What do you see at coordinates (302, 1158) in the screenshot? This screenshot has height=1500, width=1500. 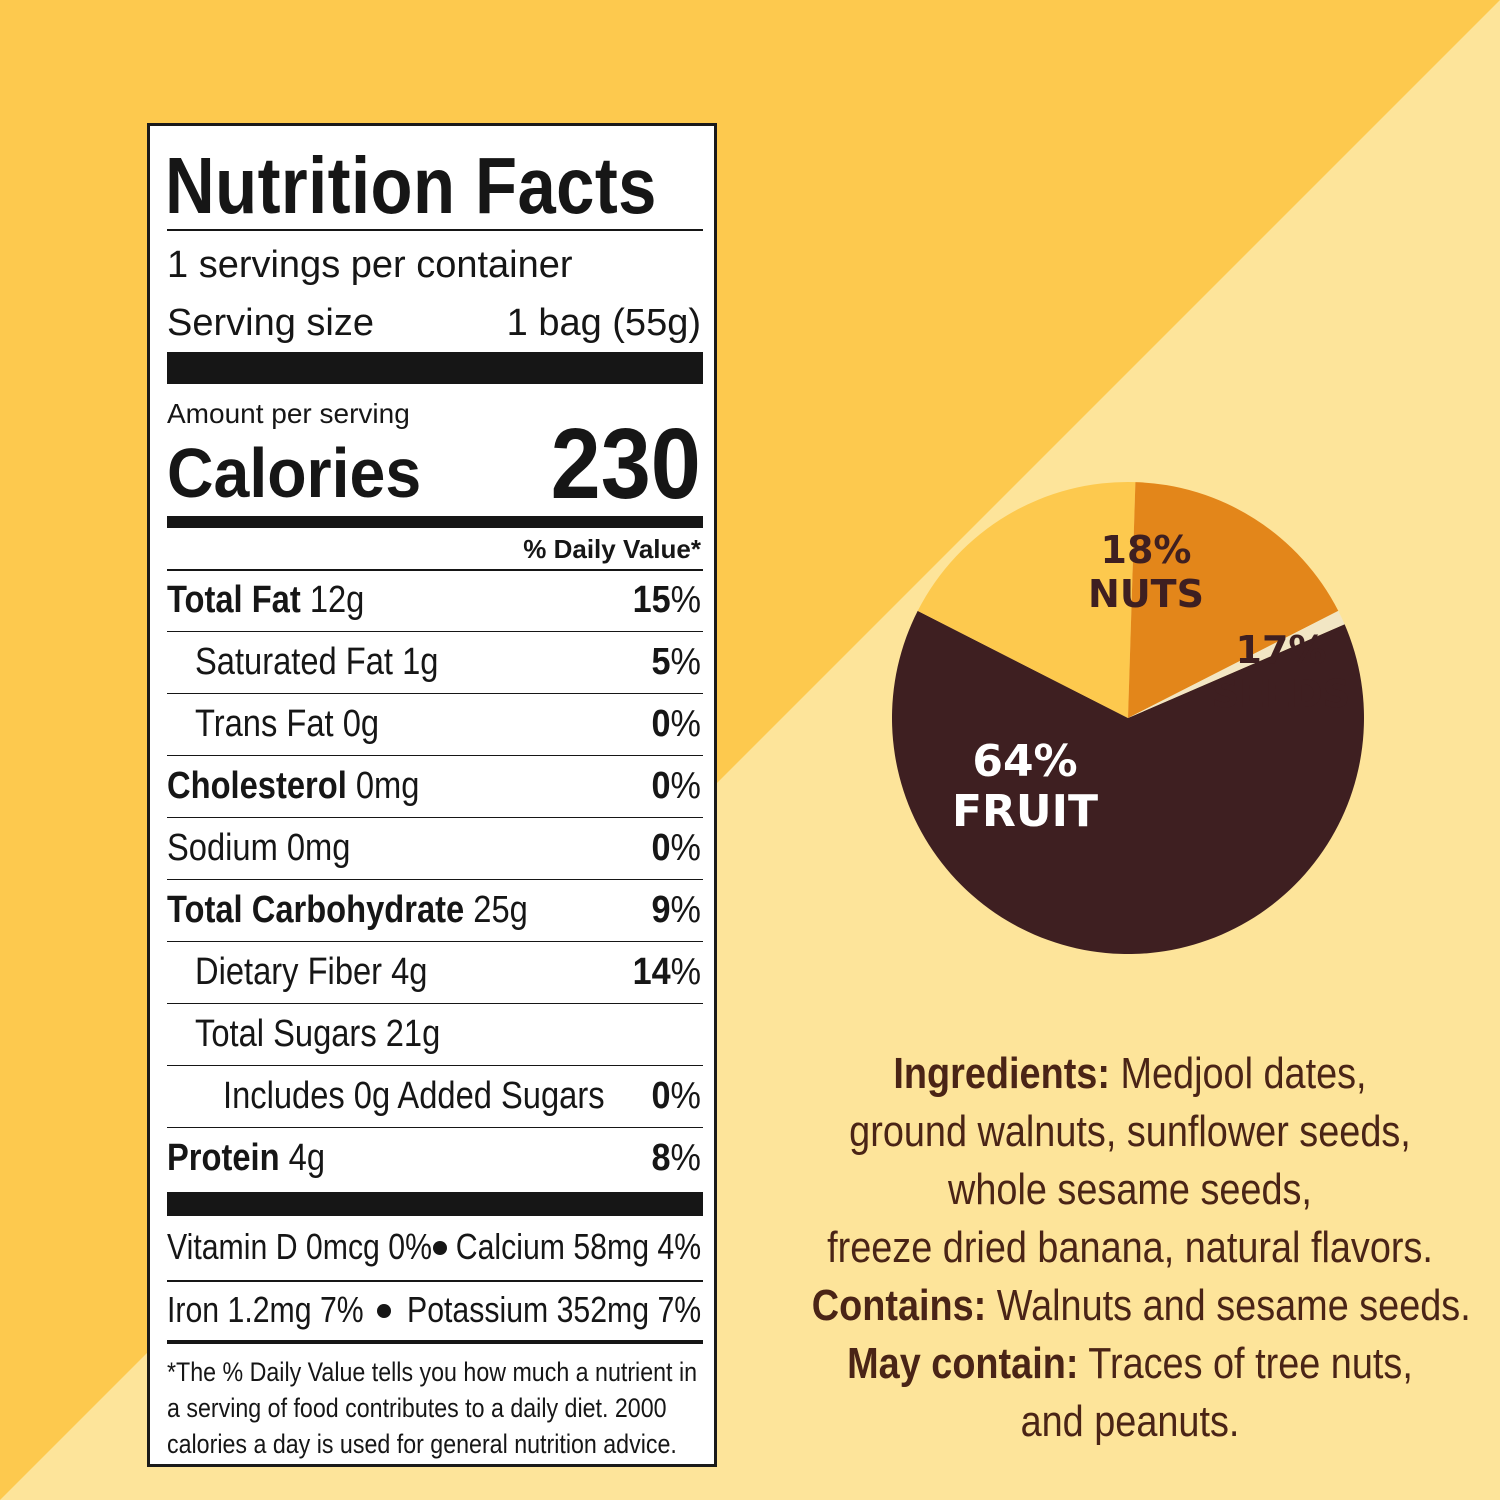 I see `nutrient-amount: 4g` at bounding box center [302, 1158].